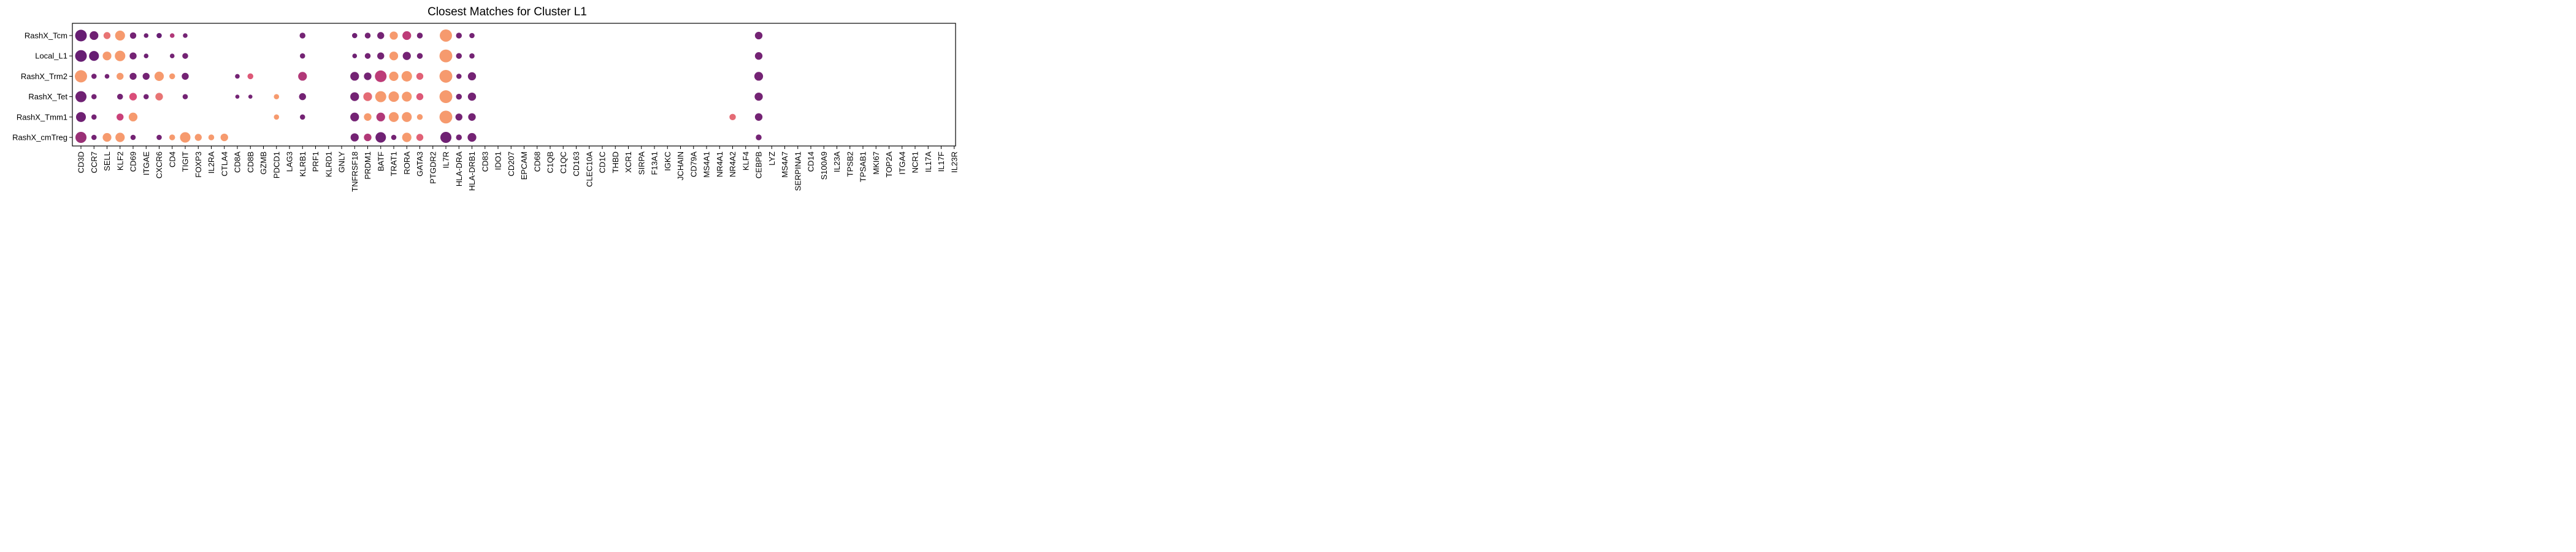 The width and height of the screenshot is (2576, 552). Describe the element at coordinates (81, 76) in the screenshot. I see `dot-RashX_Trm2-CD3D` at that location.